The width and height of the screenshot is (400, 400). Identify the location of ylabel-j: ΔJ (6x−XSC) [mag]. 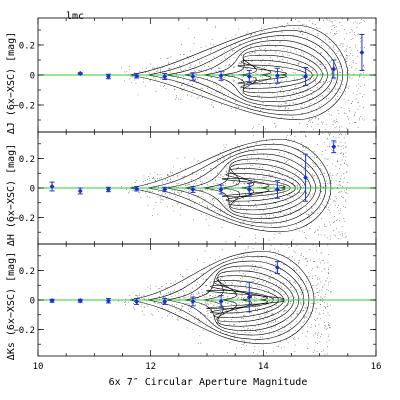
(11, 83).